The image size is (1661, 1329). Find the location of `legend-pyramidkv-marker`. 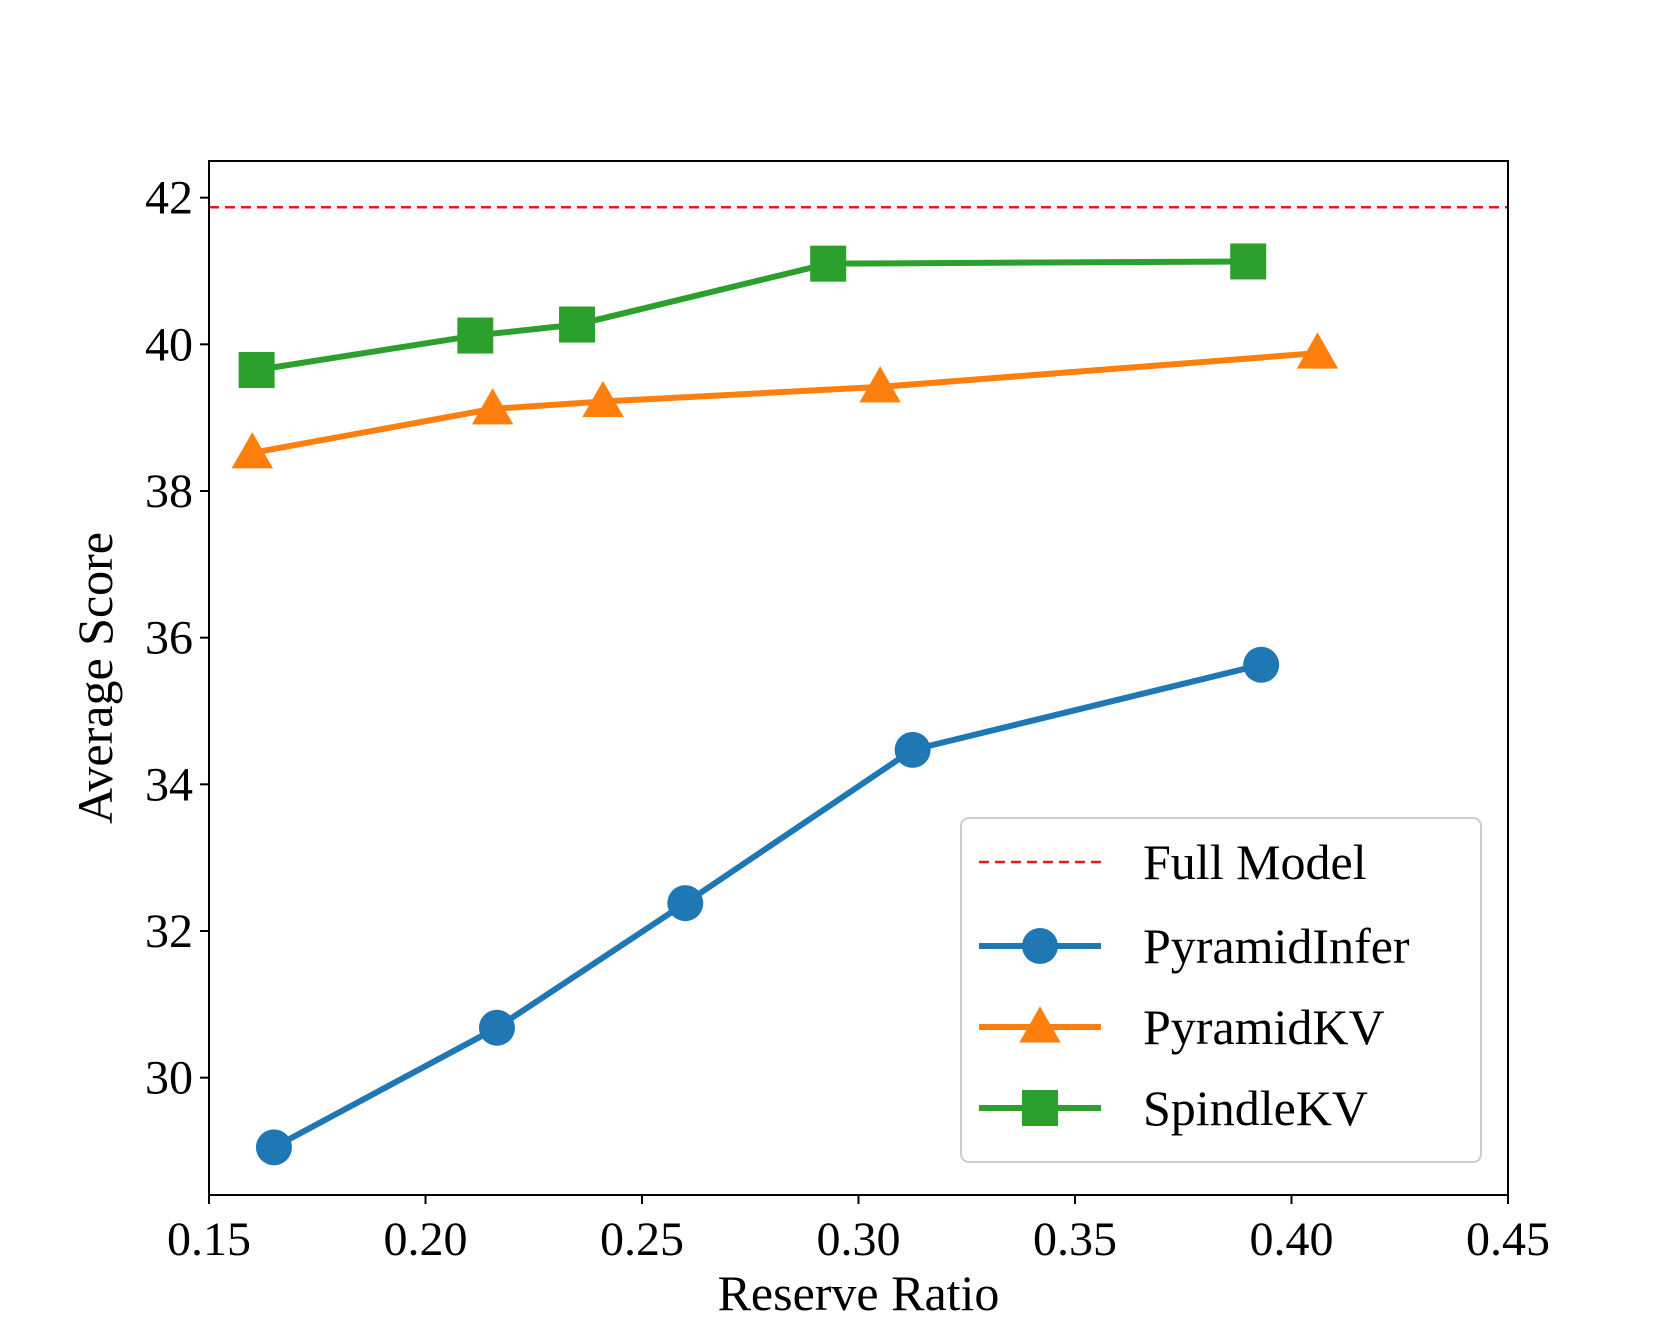

legend-pyramidkv-marker is located at coordinates (1040, 1024).